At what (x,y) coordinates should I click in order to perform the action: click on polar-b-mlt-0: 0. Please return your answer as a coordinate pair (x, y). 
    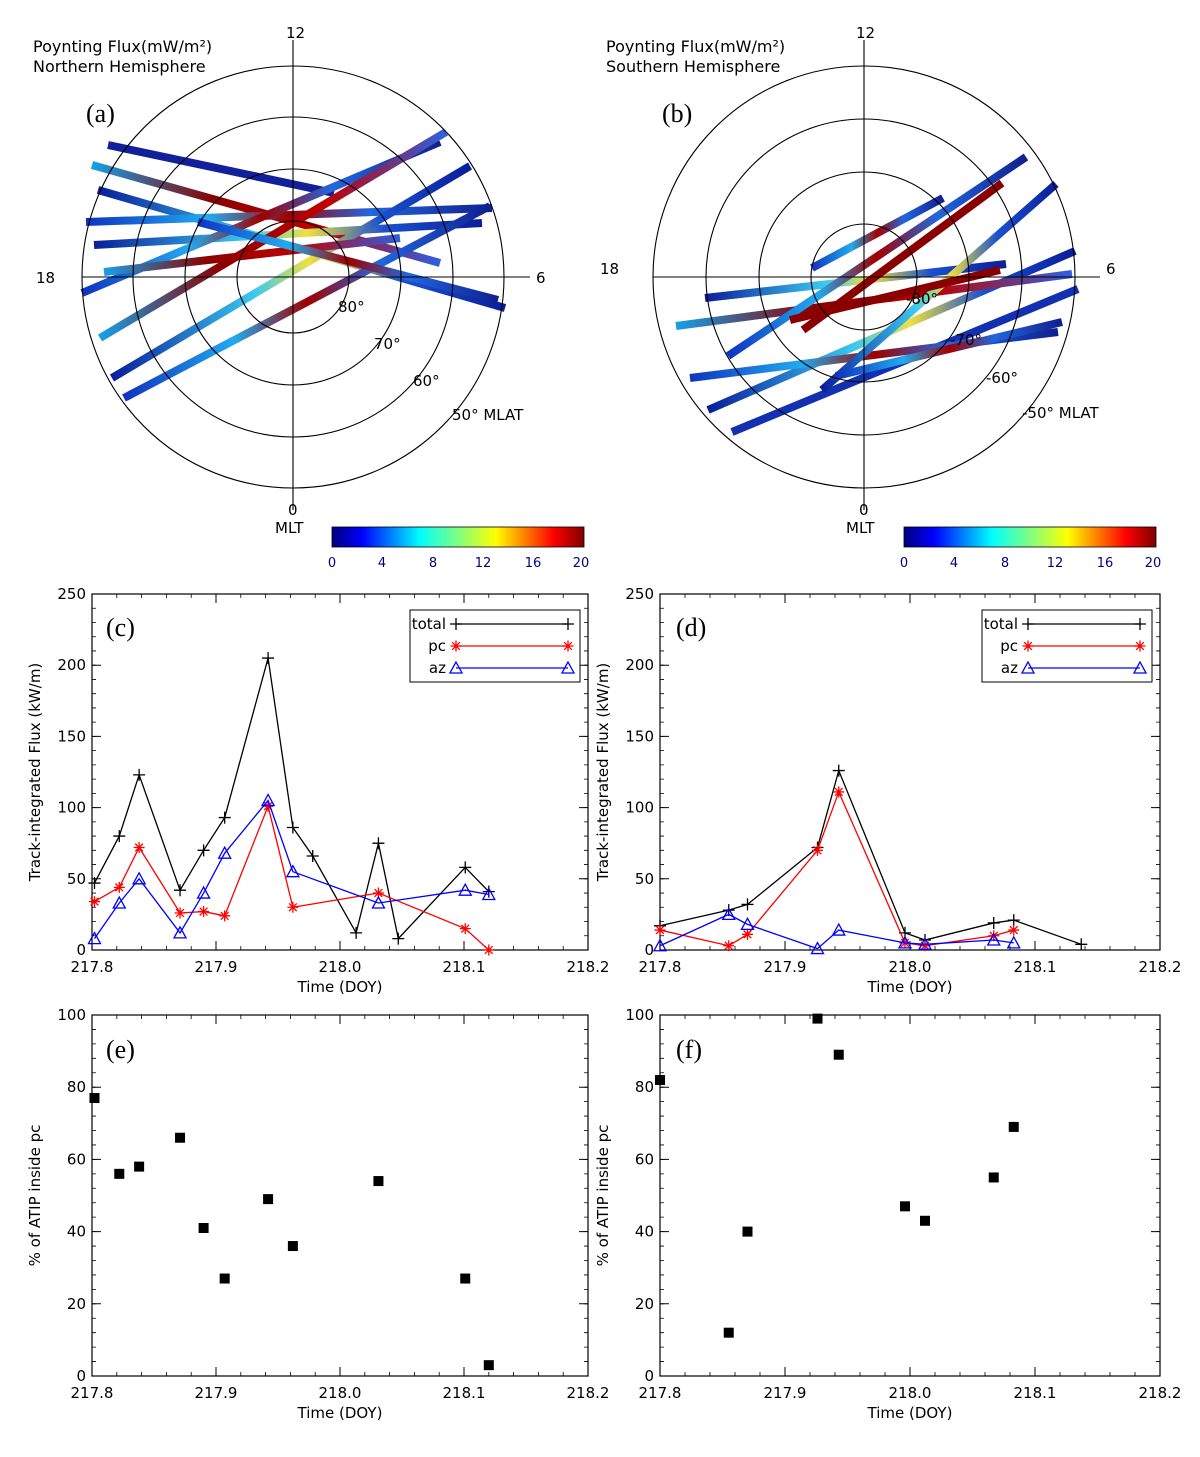
    Looking at the image, I should click on (864, 510).